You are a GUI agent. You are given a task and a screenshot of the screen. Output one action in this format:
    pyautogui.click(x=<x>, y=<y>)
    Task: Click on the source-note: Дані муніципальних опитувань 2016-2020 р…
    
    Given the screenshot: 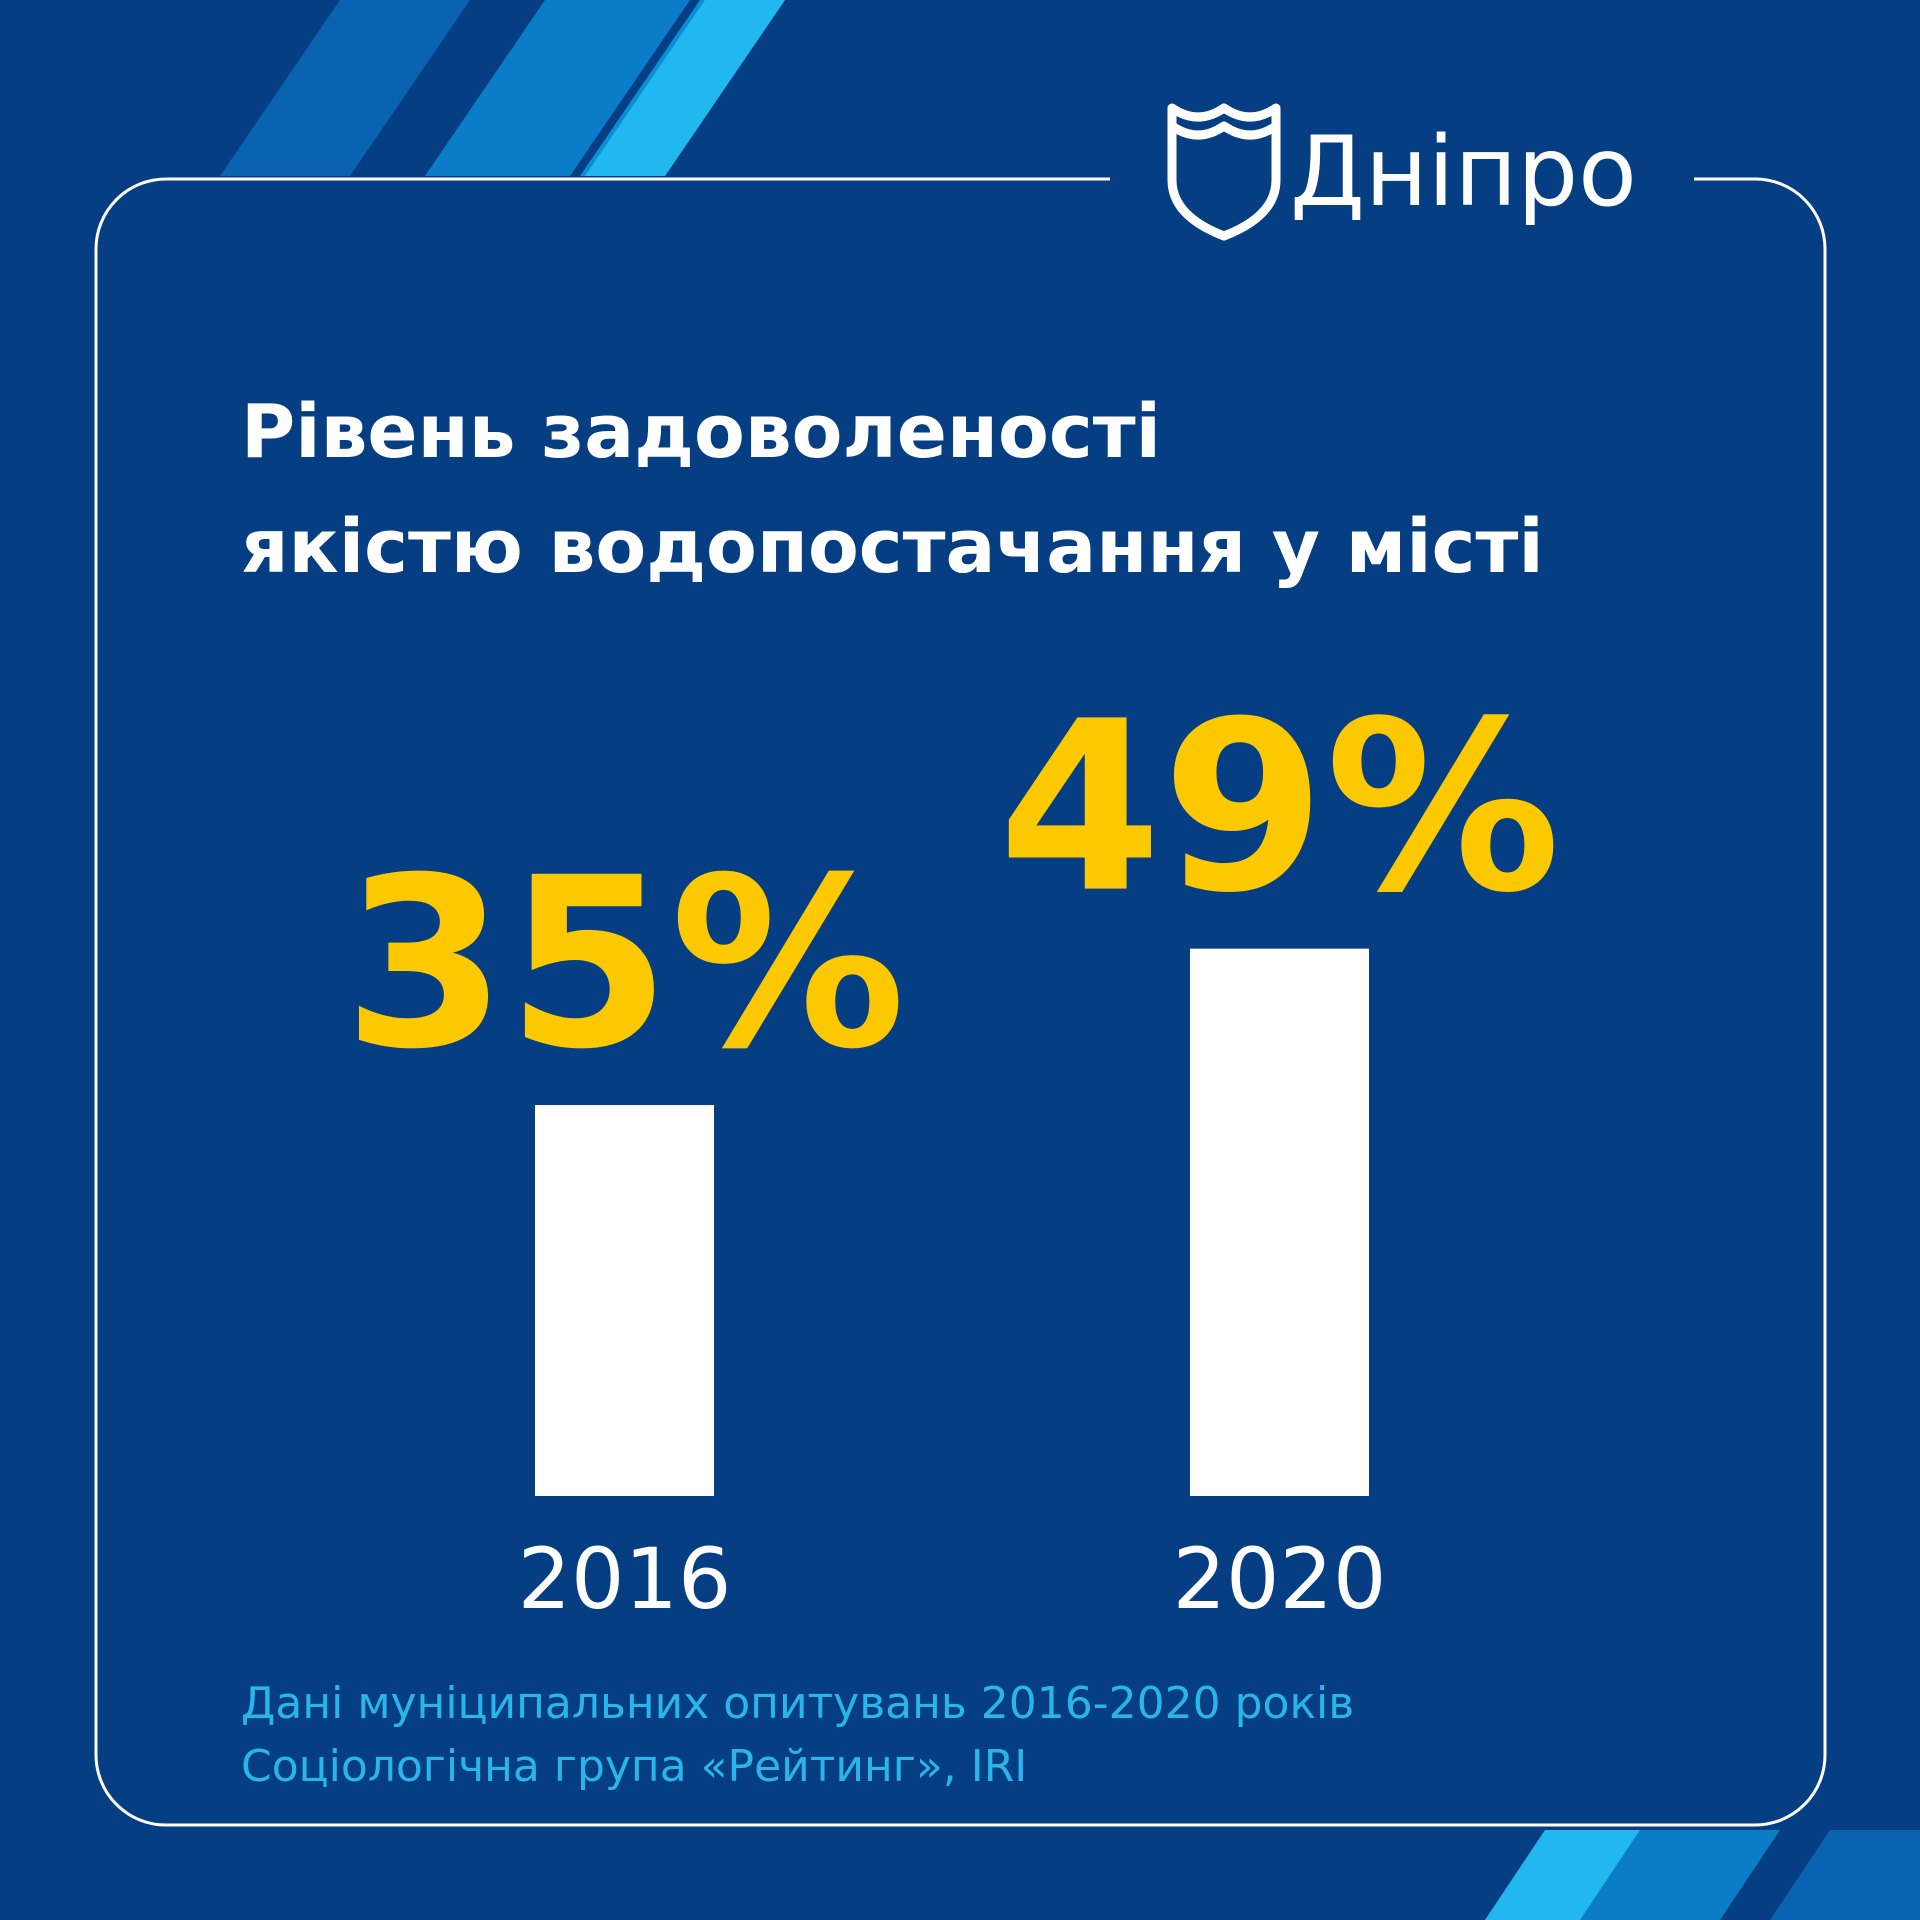 What is the action you would take?
    pyautogui.click(x=797, y=1703)
    